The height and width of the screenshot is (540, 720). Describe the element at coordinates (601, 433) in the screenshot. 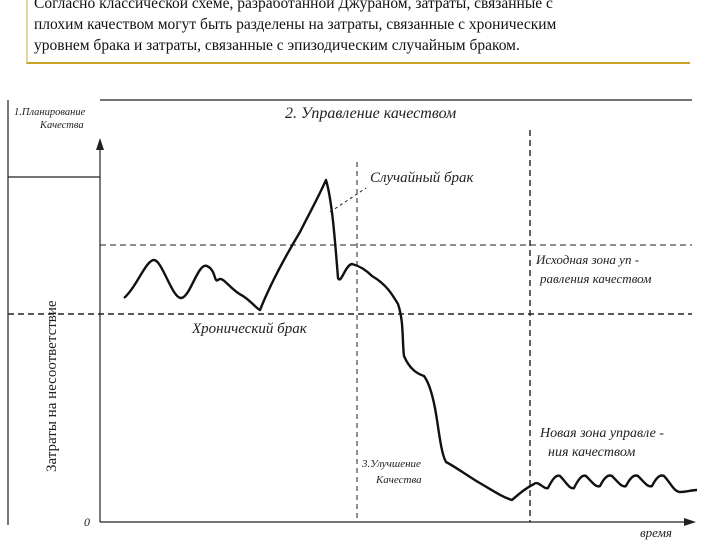

I see `new-zone-label-line1: Новая зона управле -` at that location.